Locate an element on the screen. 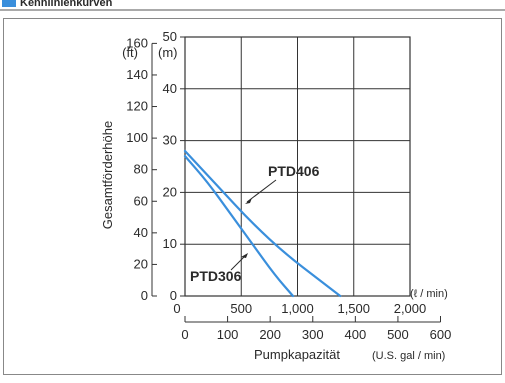  header-marker-icon is located at coordinates (9, 3).